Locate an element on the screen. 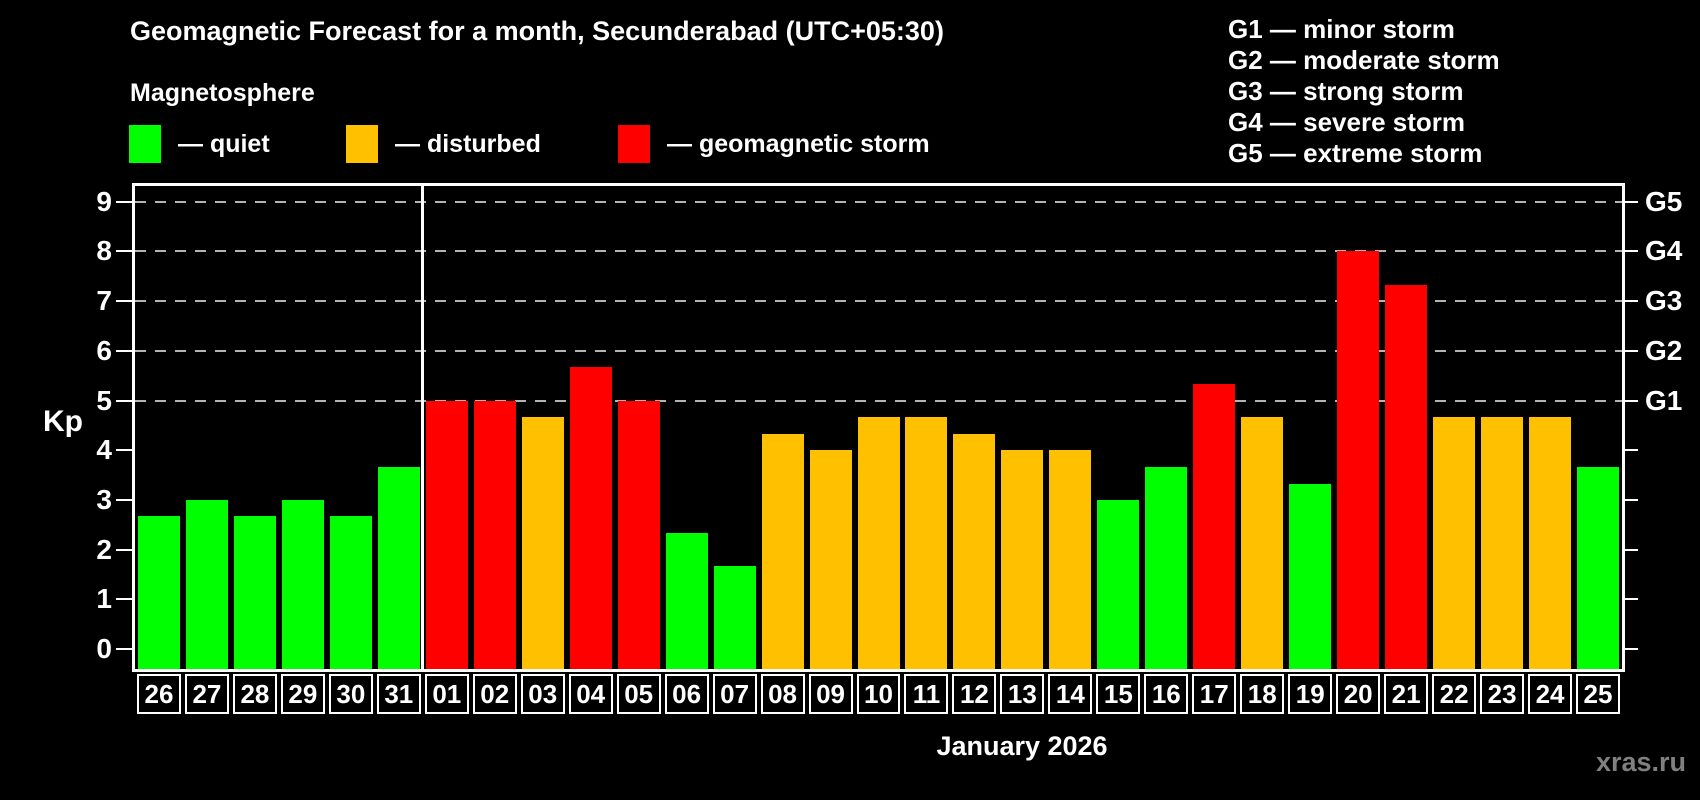 The image size is (1700, 800). g-axis-label-g2: G2 is located at coordinates (1664, 350).